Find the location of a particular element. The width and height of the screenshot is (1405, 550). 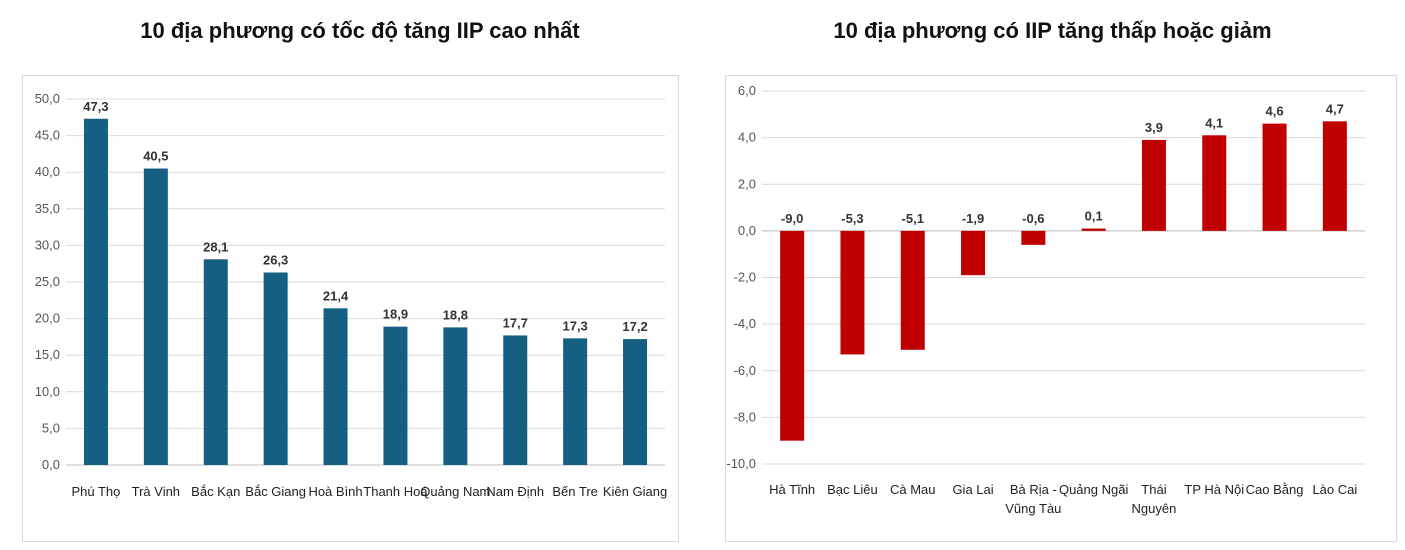

data-label: 18,9 is located at coordinates (395, 314).